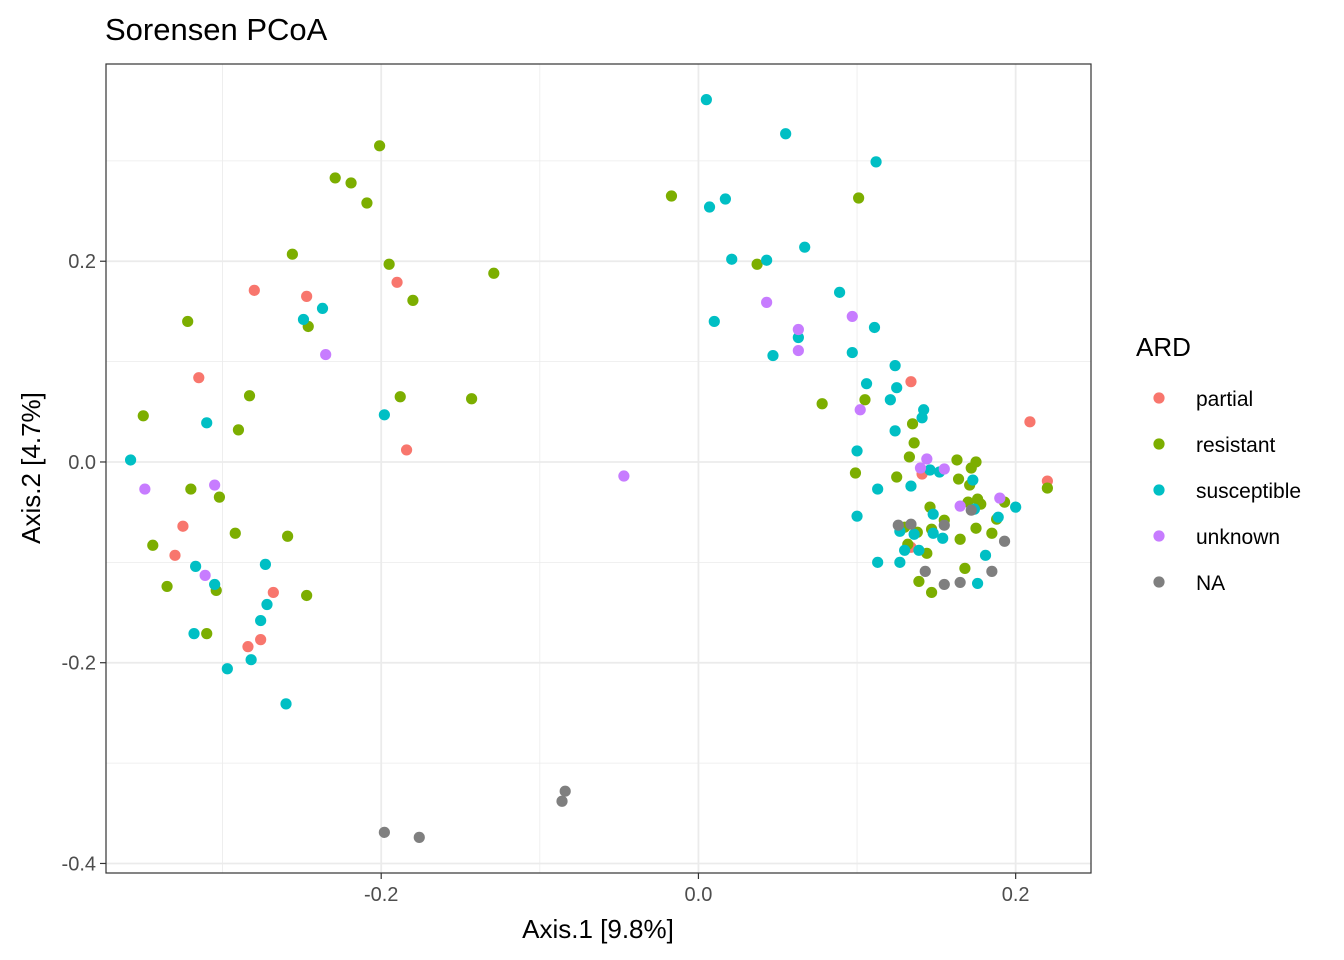 This screenshot has height=960, width=1344. I want to click on legend-item-partial: partial, so click(1203, 399).